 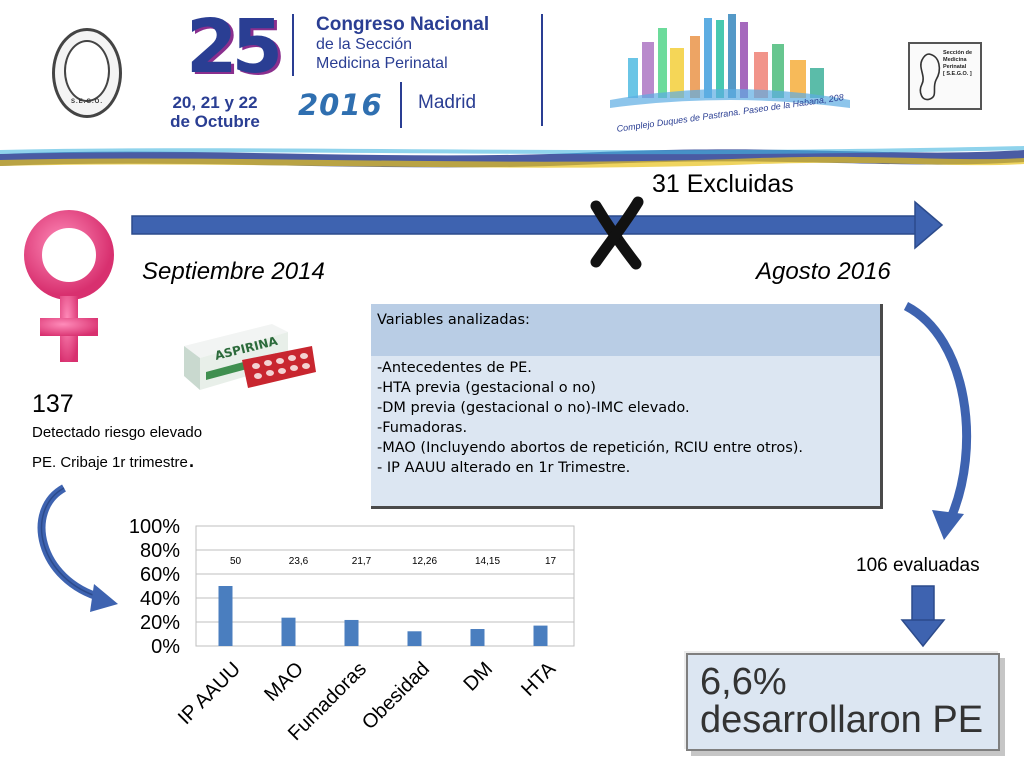 I want to click on y-tick-label: 60%, so click(x=160, y=575).